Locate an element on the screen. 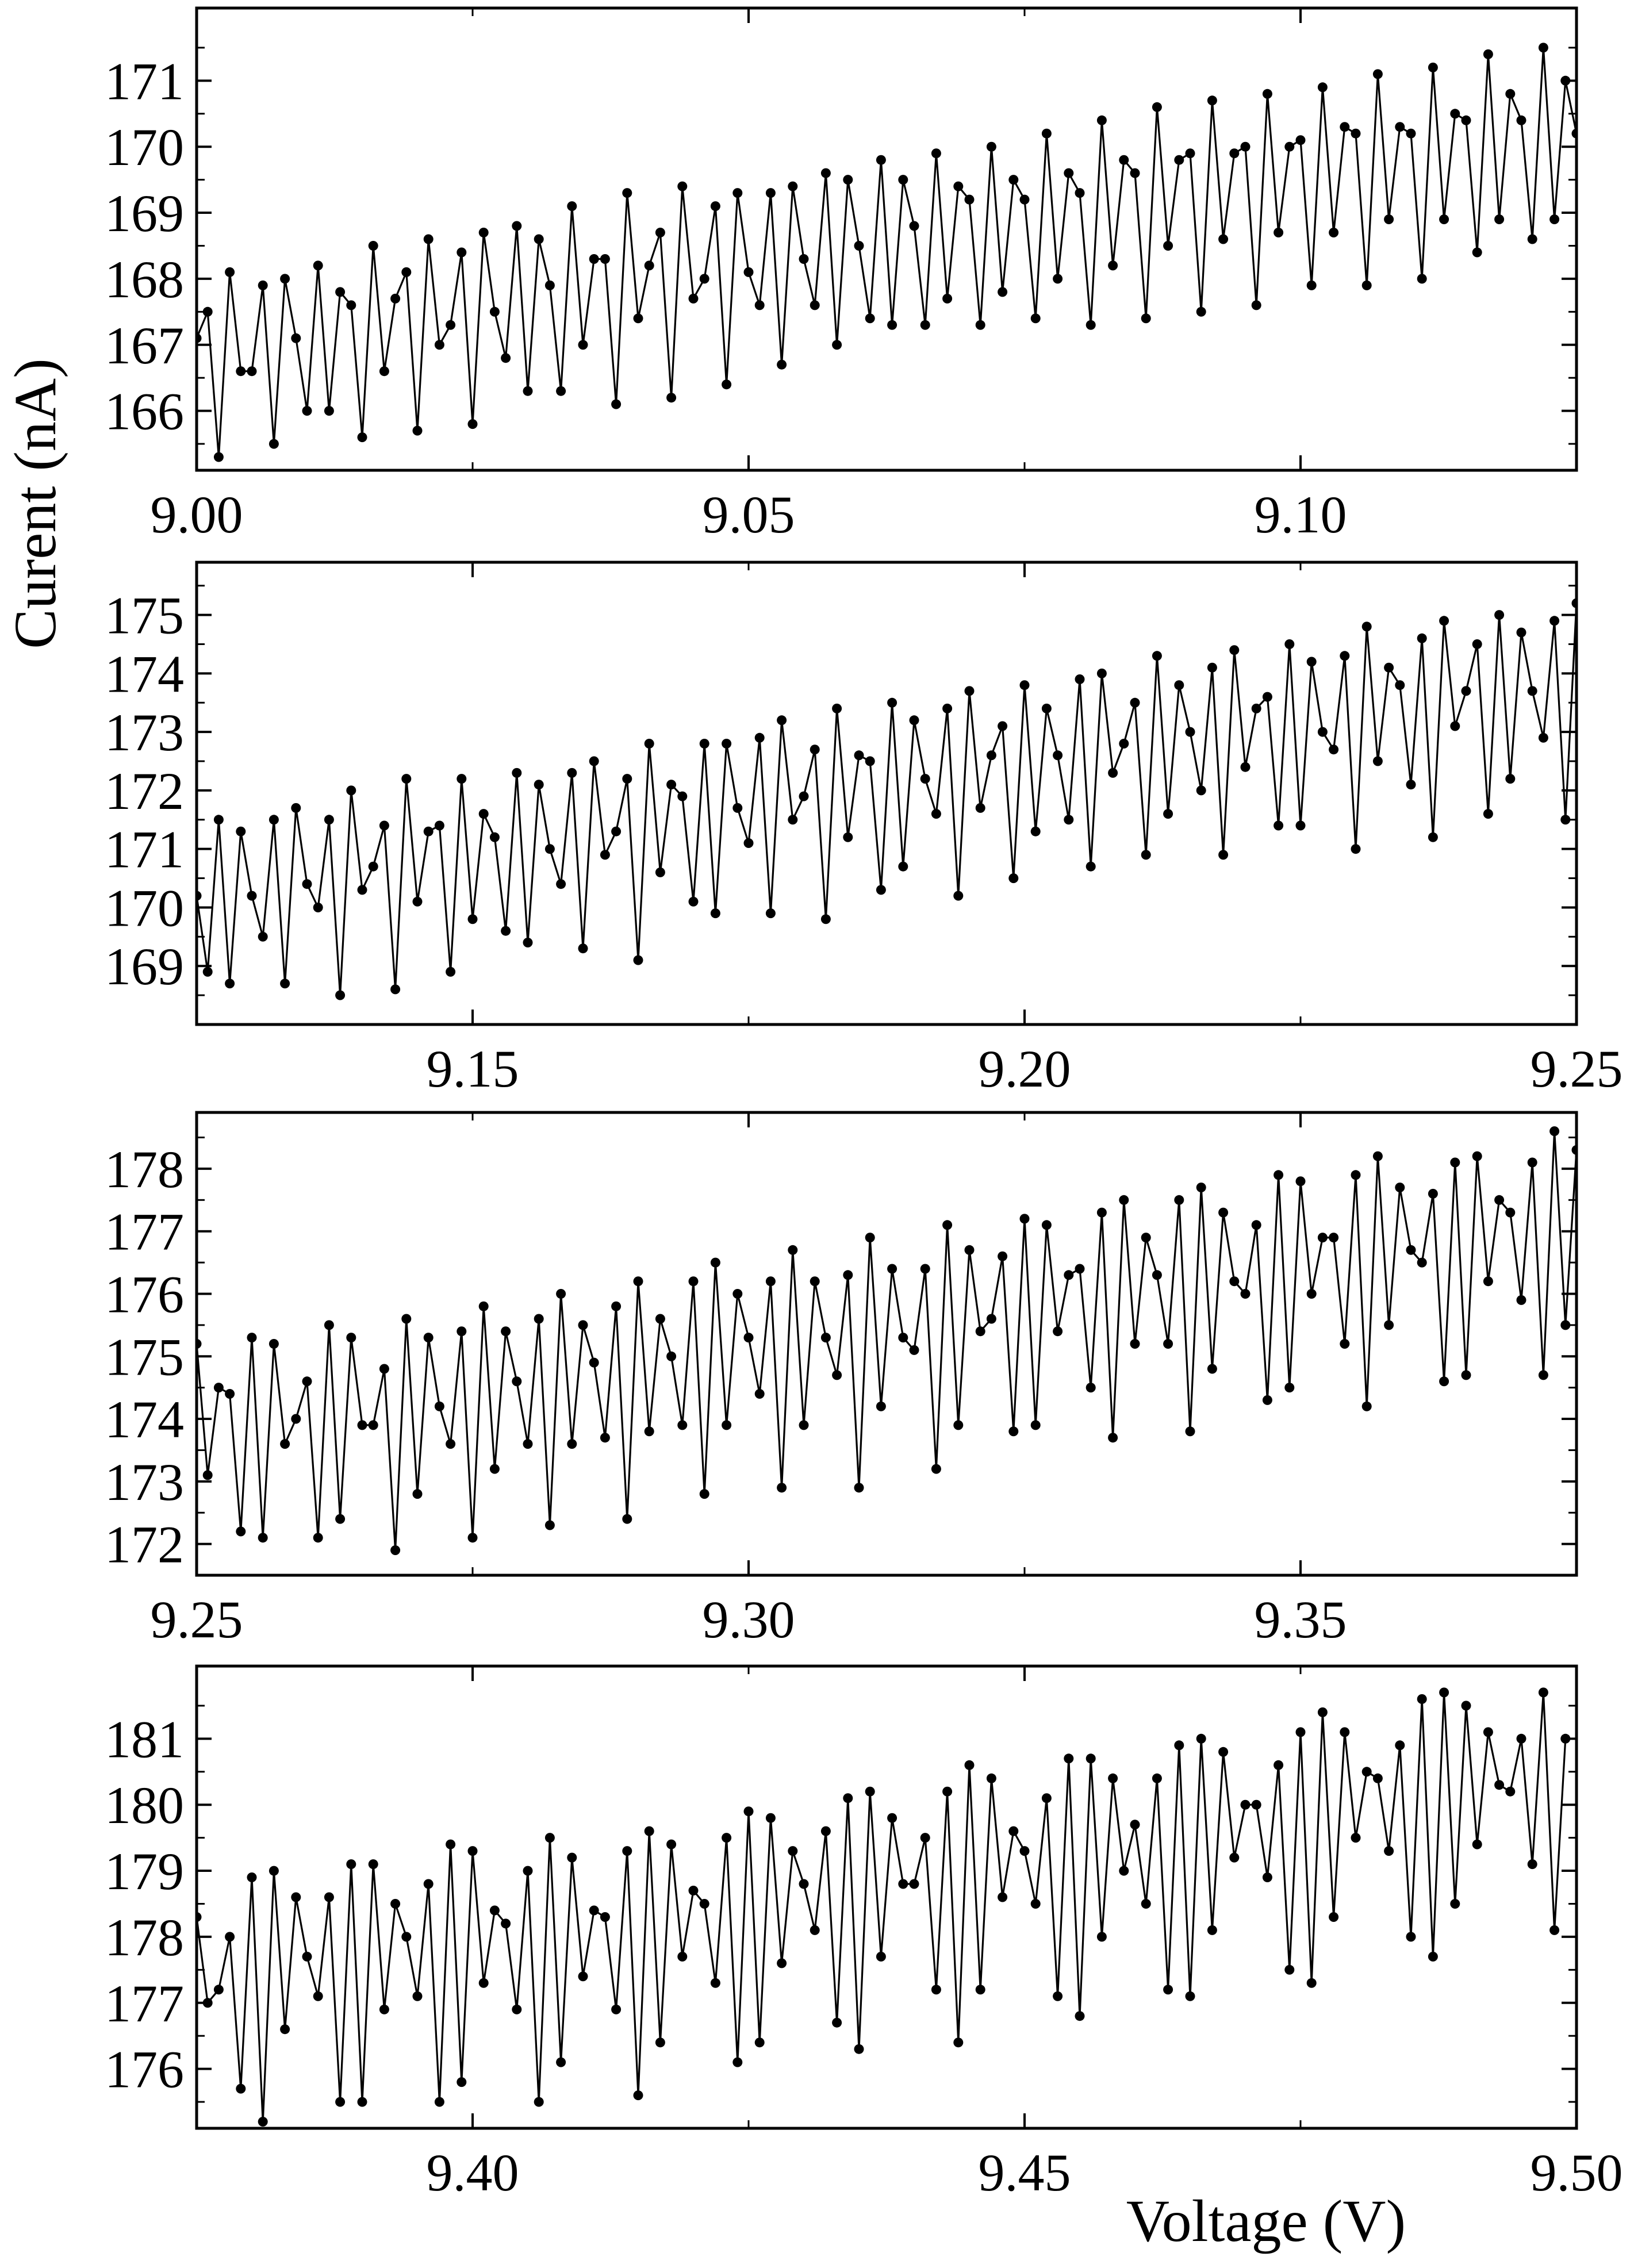 This screenshot has height=2268, width=1634. y-tick-label: 173 is located at coordinates (144, 1482).